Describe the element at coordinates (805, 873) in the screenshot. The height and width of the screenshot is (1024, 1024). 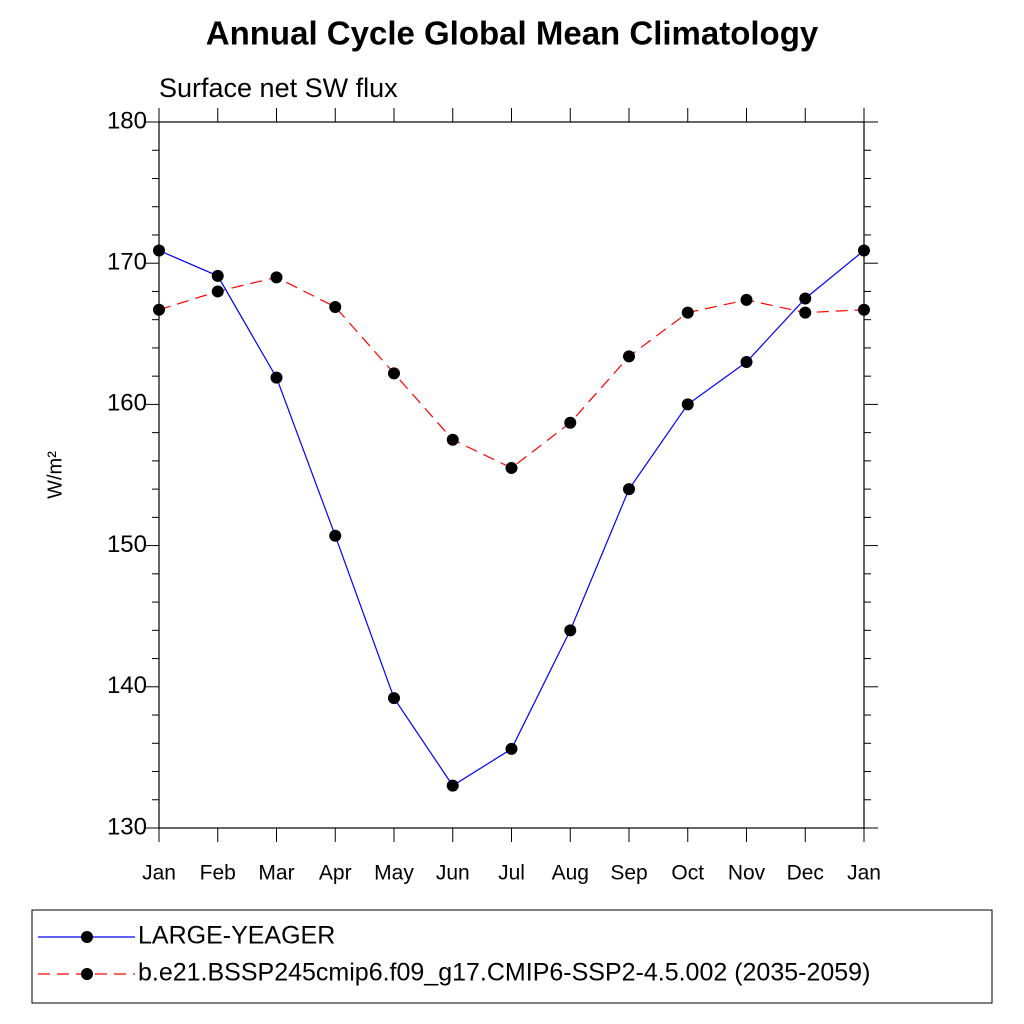
I see `x-tick-label: Dec` at that location.